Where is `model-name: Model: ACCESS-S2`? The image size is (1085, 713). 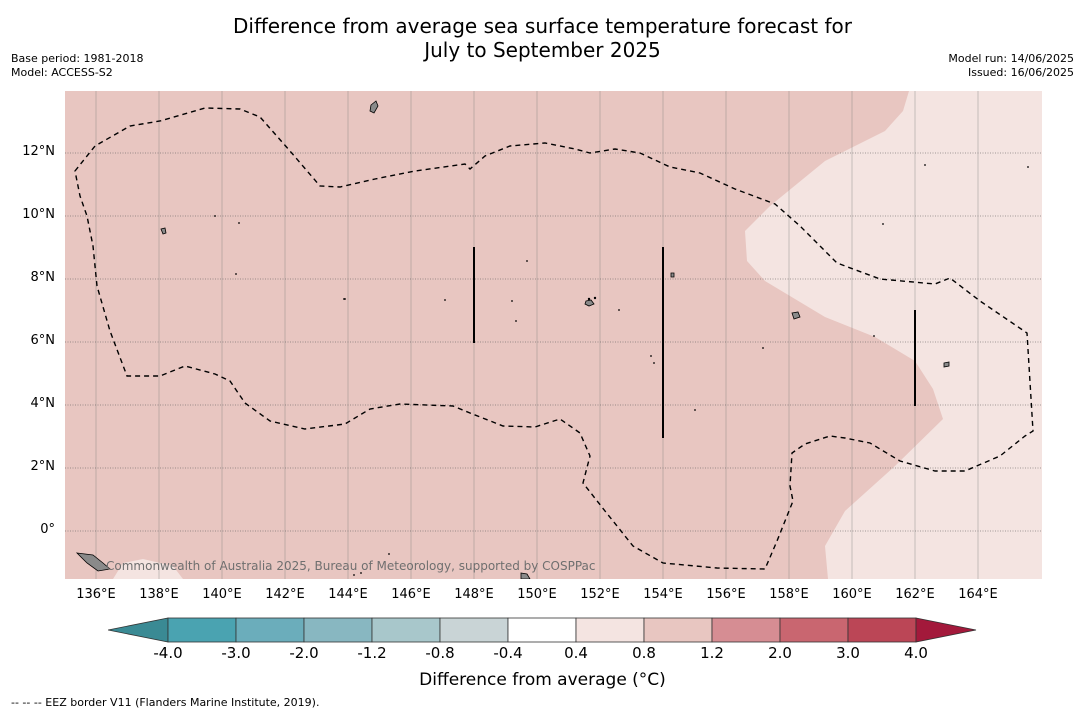 model-name: Model: ACCESS-S2 is located at coordinates (62, 72).